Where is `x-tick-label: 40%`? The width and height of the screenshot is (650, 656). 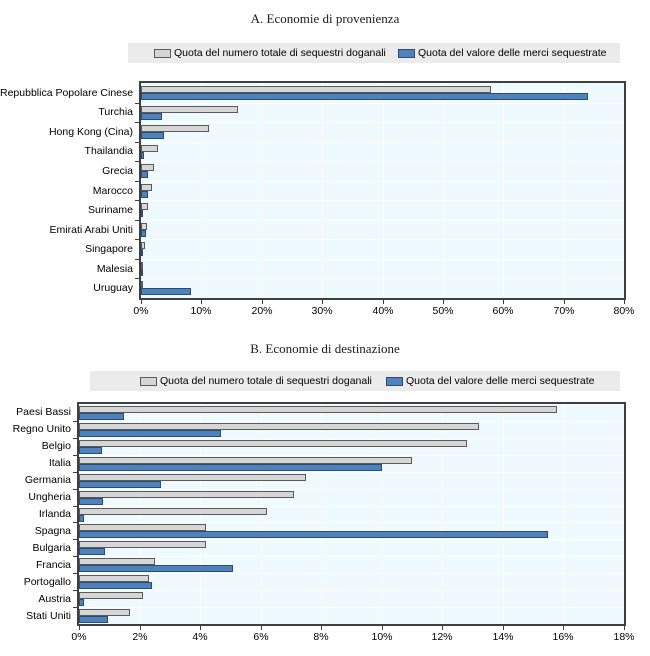 x-tick-label: 40% is located at coordinates (383, 311).